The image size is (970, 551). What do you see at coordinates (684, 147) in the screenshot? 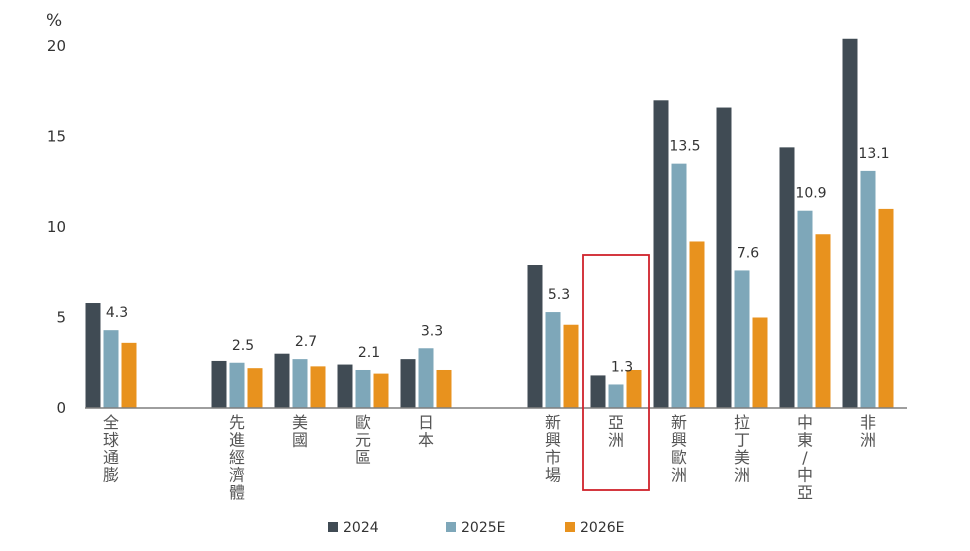
I see `data-label: 13.5` at bounding box center [684, 147].